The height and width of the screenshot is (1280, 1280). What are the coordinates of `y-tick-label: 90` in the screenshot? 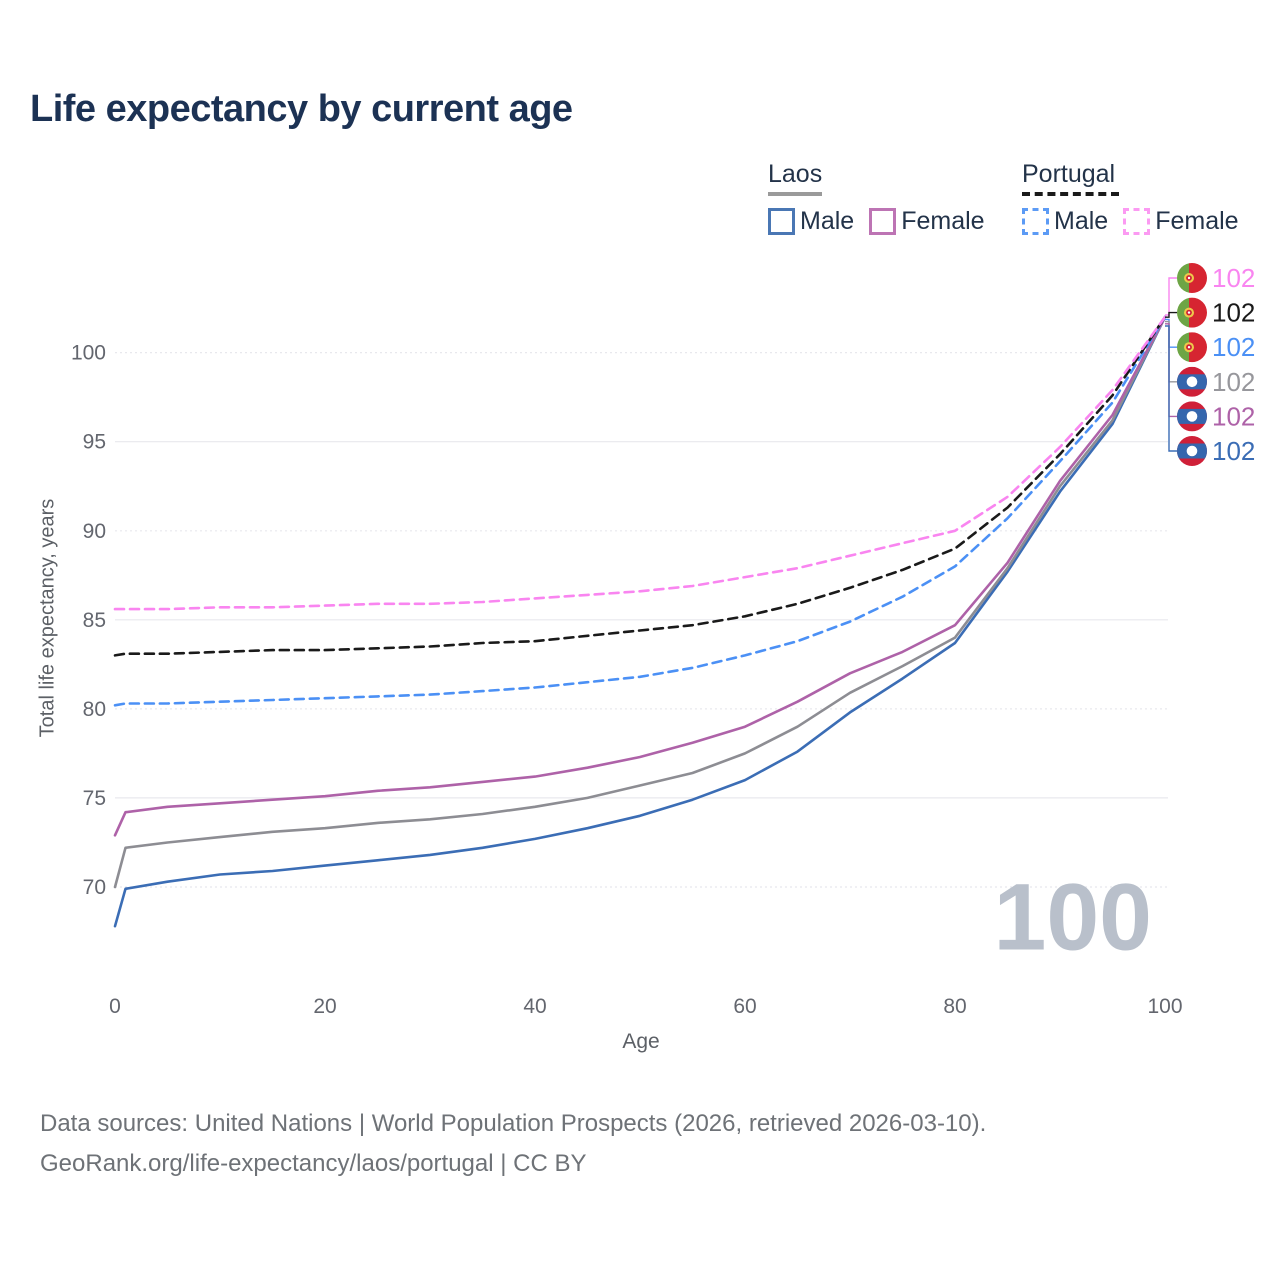 It's located at (94, 531).